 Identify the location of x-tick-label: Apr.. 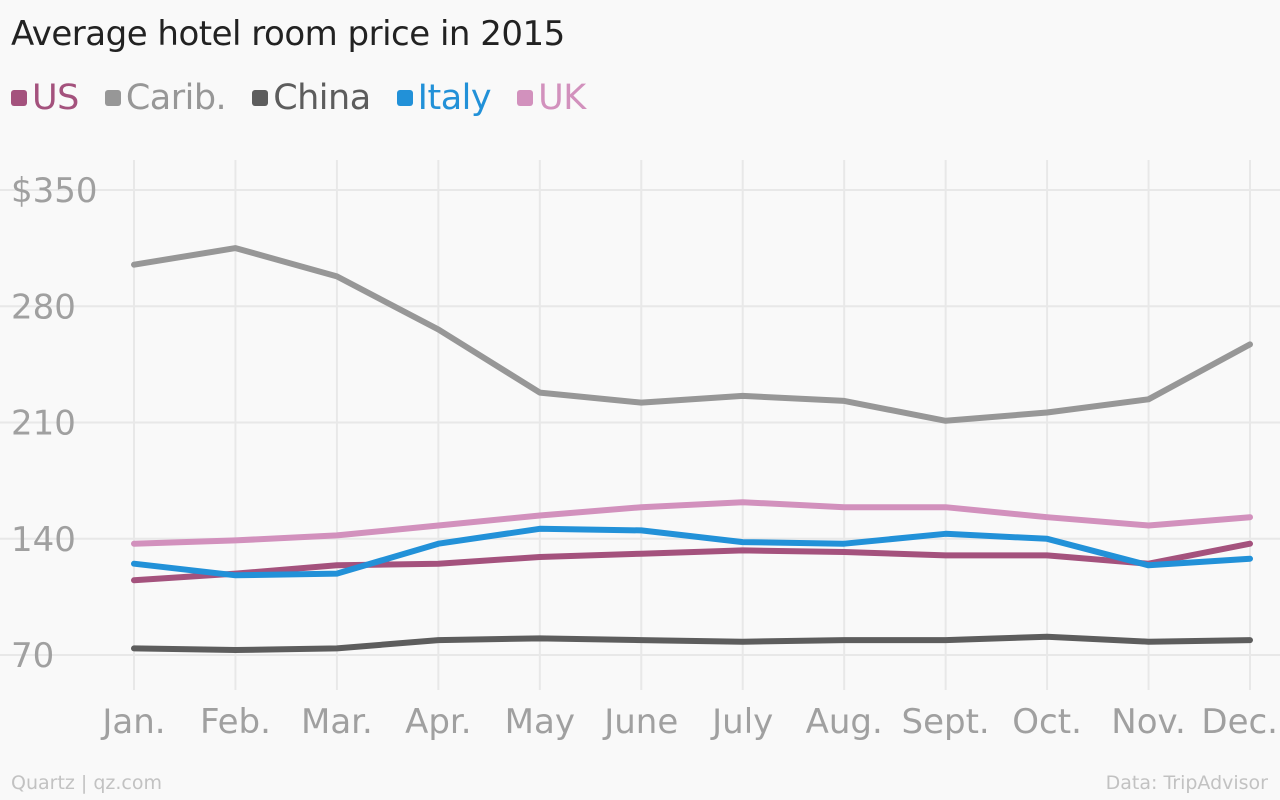
(438, 722).